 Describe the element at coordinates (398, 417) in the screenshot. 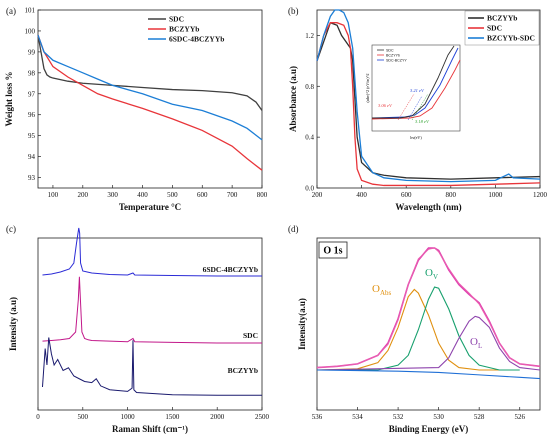

I see `x-tick-label: 532` at that location.